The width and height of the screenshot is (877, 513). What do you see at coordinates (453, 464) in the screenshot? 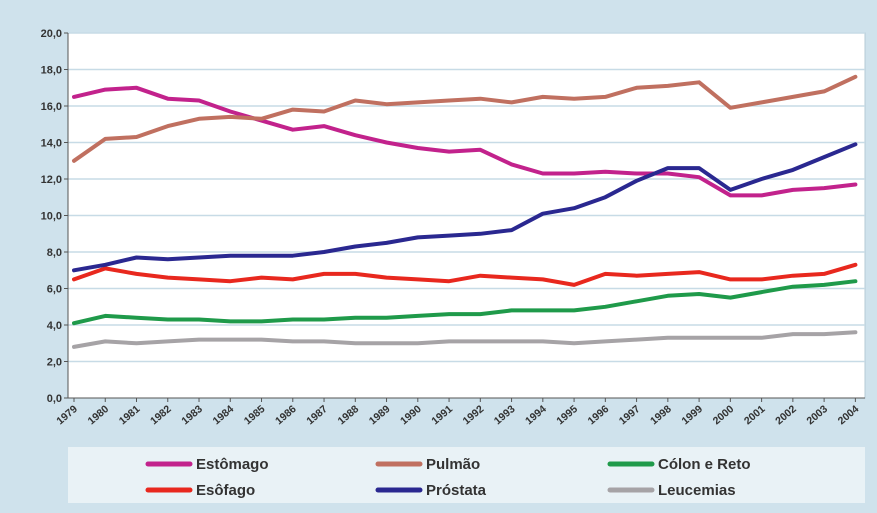
I see `legend-label: Pulmão` at bounding box center [453, 464].